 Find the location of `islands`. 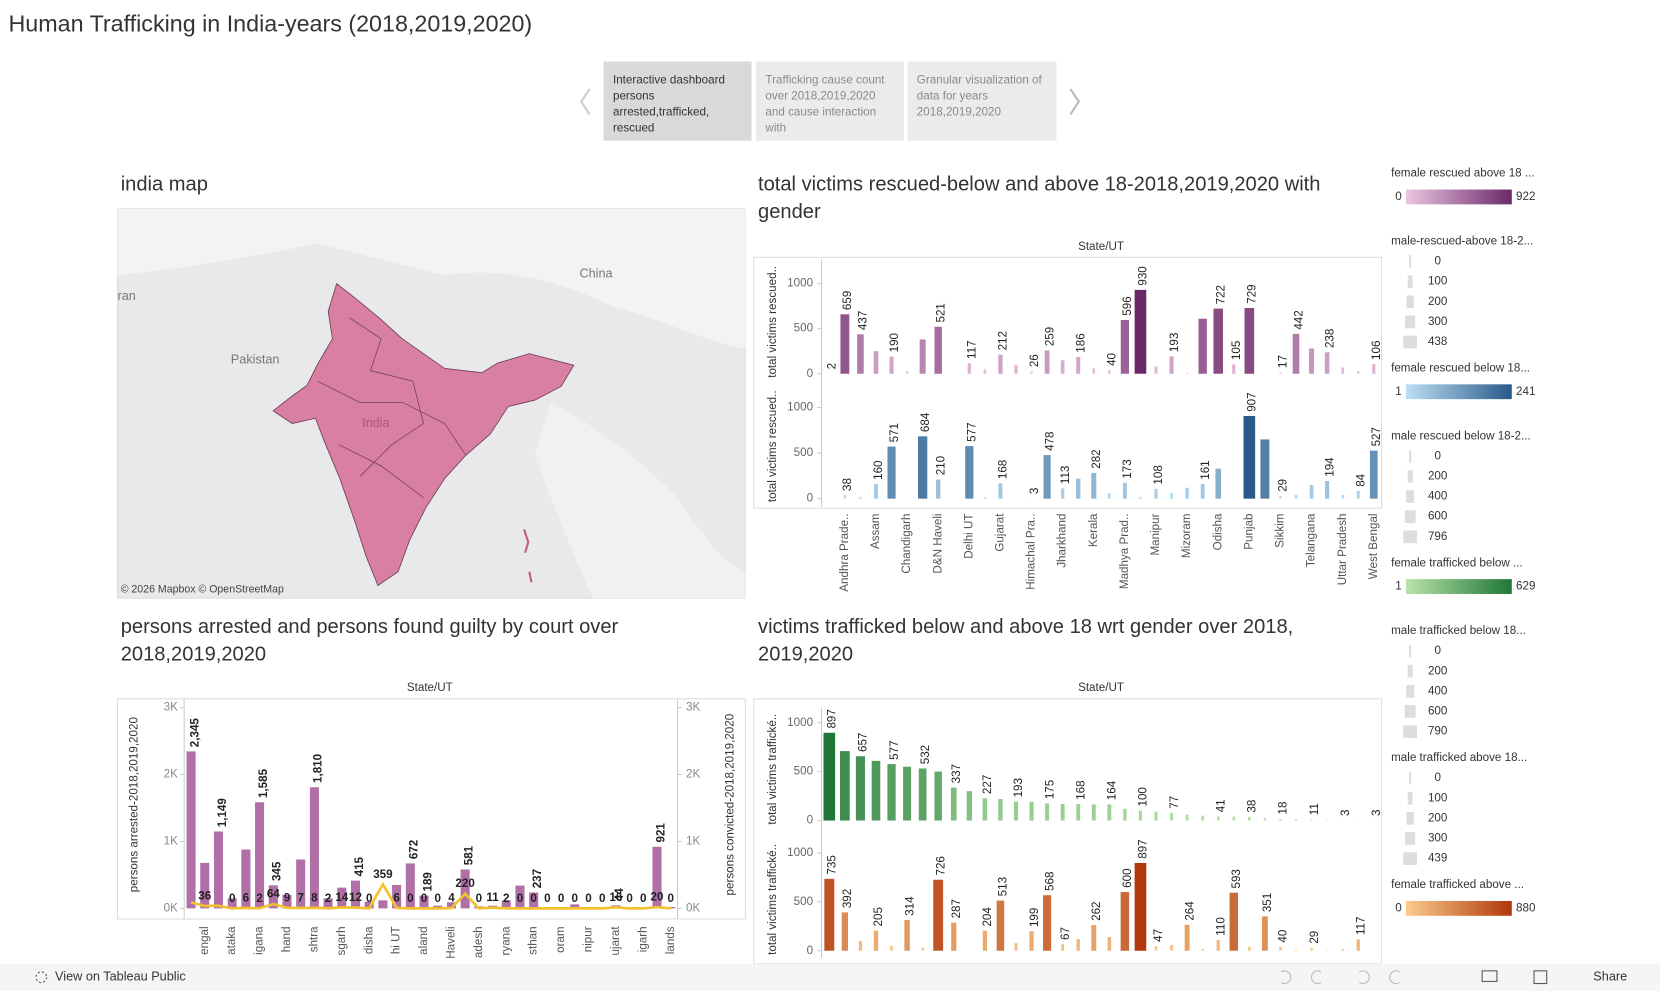

islands is located at coordinates (528, 556).